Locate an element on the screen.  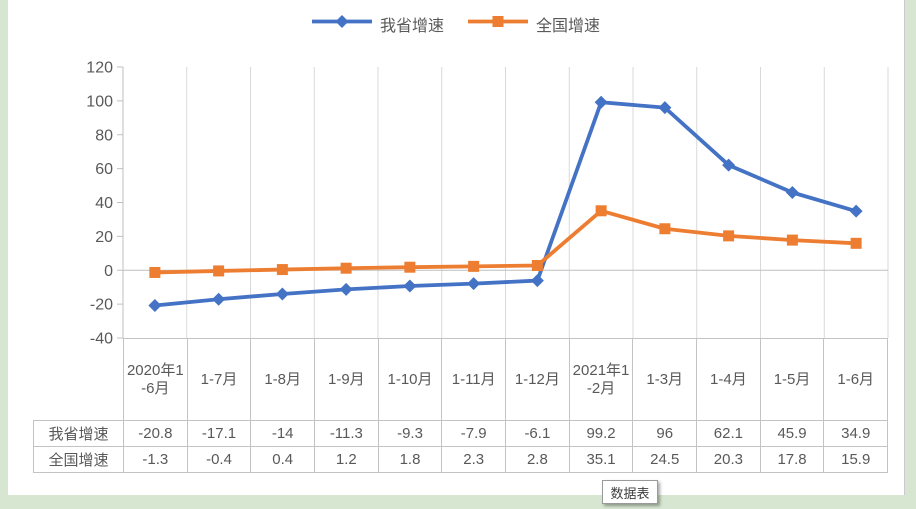
table-value-cell: 34.9 is located at coordinates (856, 433).